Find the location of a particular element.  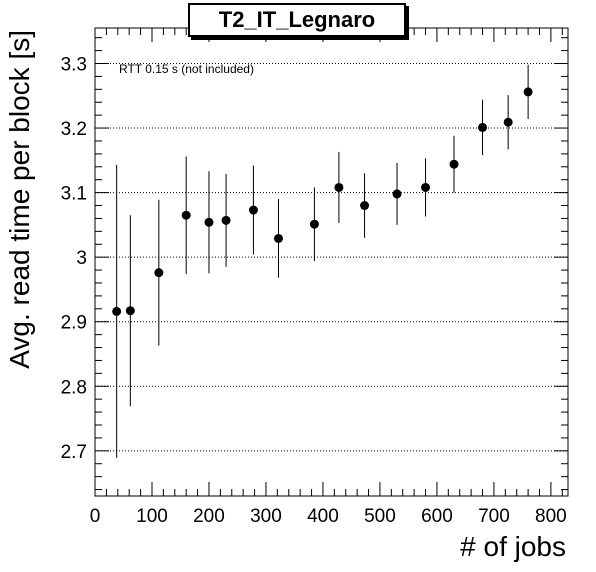

x-tick-label: 500 is located at coordinates (380, 516).